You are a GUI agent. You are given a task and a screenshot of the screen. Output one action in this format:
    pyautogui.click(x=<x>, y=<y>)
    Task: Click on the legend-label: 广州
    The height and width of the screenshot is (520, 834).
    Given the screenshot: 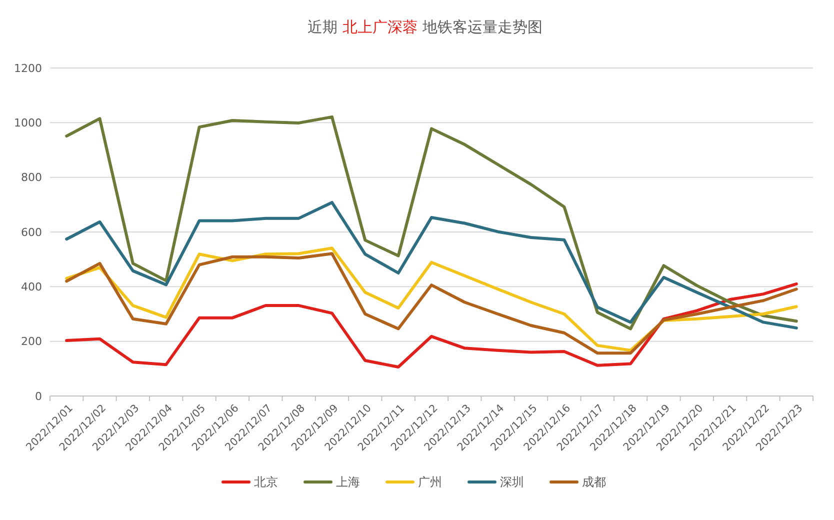 What is the action you would take?
    pyautogui.click(x=430, y=482)
    